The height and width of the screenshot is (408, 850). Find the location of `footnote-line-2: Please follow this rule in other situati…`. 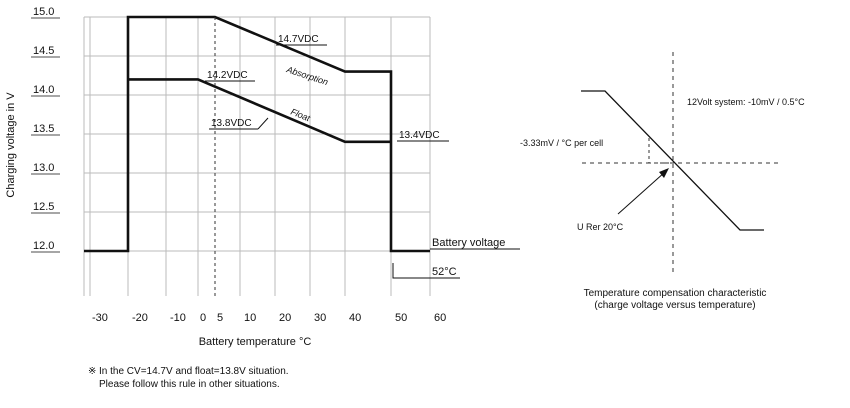

footnote-line-2: Please follow this rule in other situati… is located at coordinates (189, 384).